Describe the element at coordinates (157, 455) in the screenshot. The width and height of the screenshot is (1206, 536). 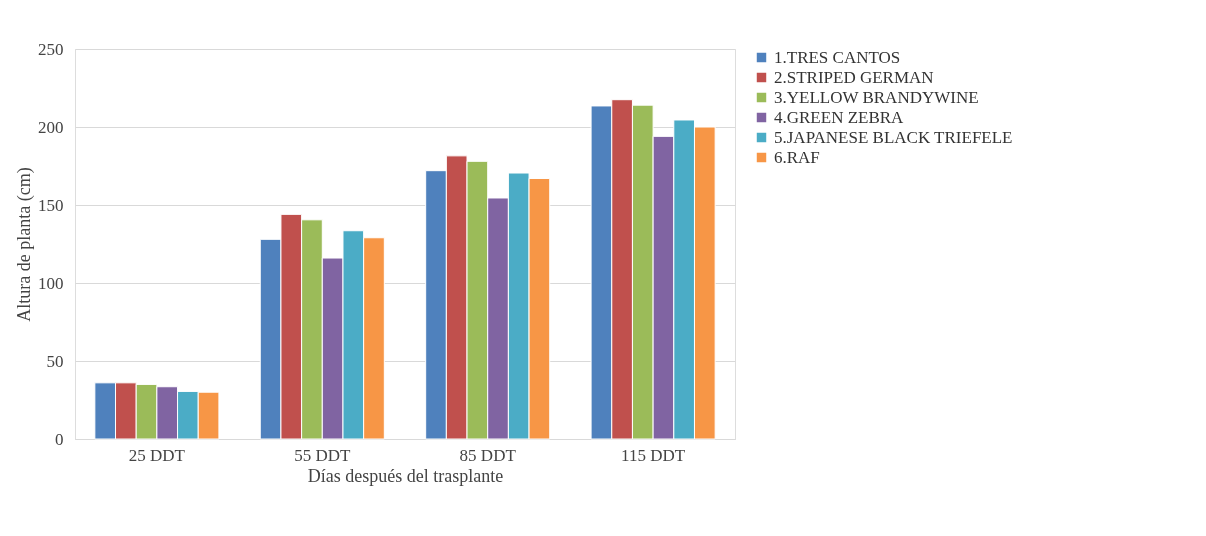
I see `x-tick-label: 25 DDT` at that location.